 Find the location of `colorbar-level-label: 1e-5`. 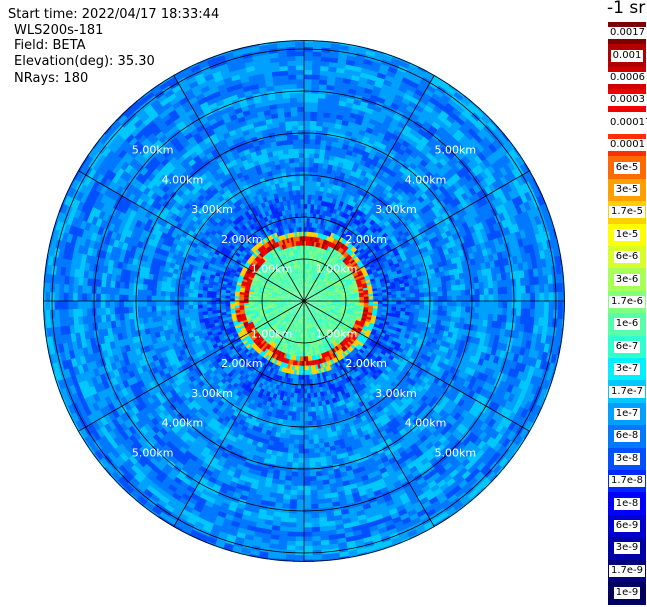

colorbar-level-label: 1e-5 is located at coordinates (627, 234).